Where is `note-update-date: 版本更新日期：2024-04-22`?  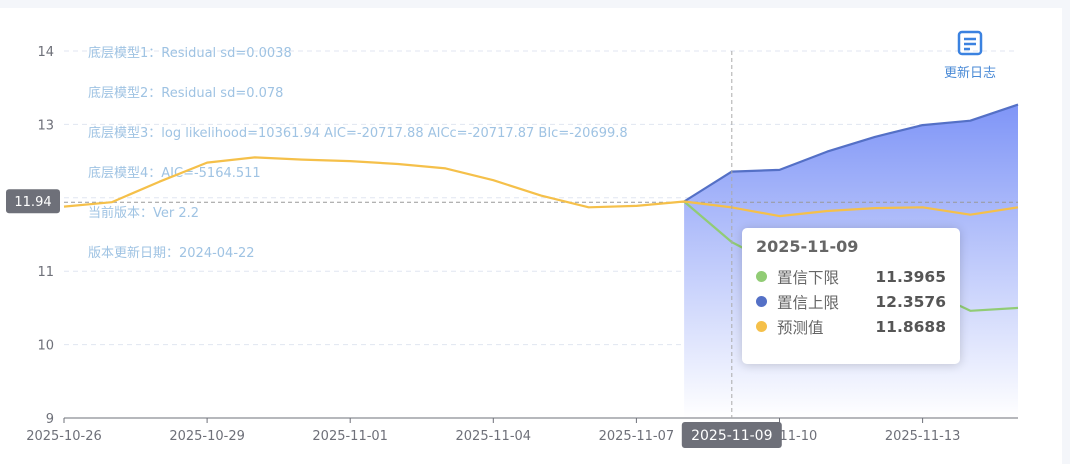
note-update-date: 版本更新日期：2024-04-22 is located at coordinates (171, 253).